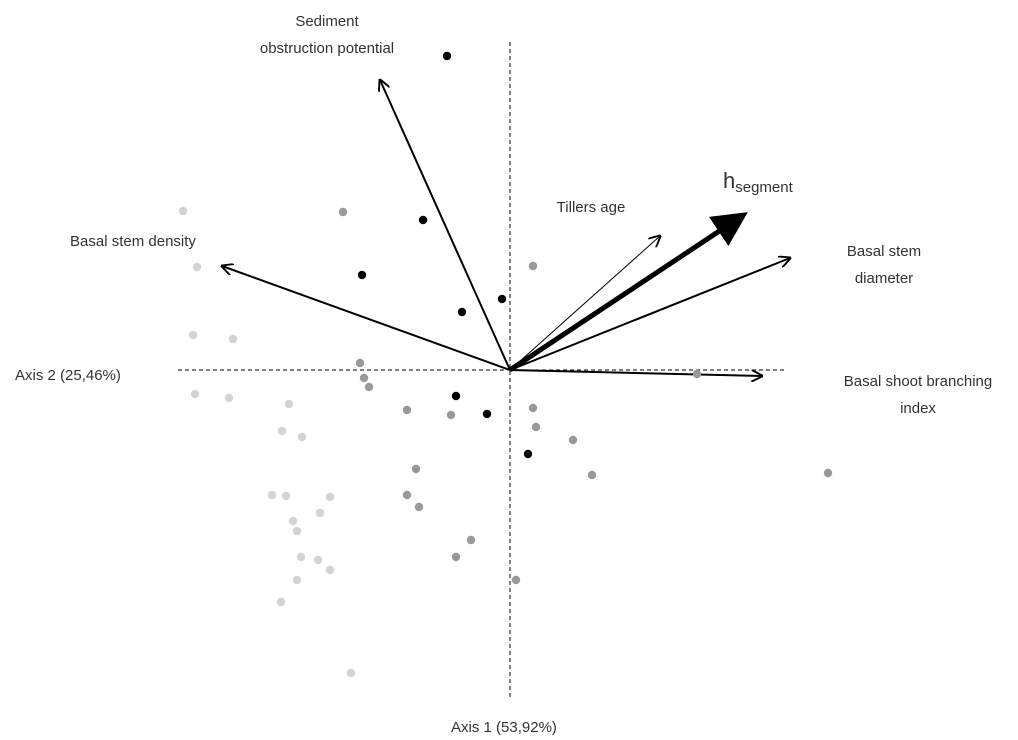 The image size is (1018, 740). I want to click on vector-label: Basal stem density, so click(133, 241).